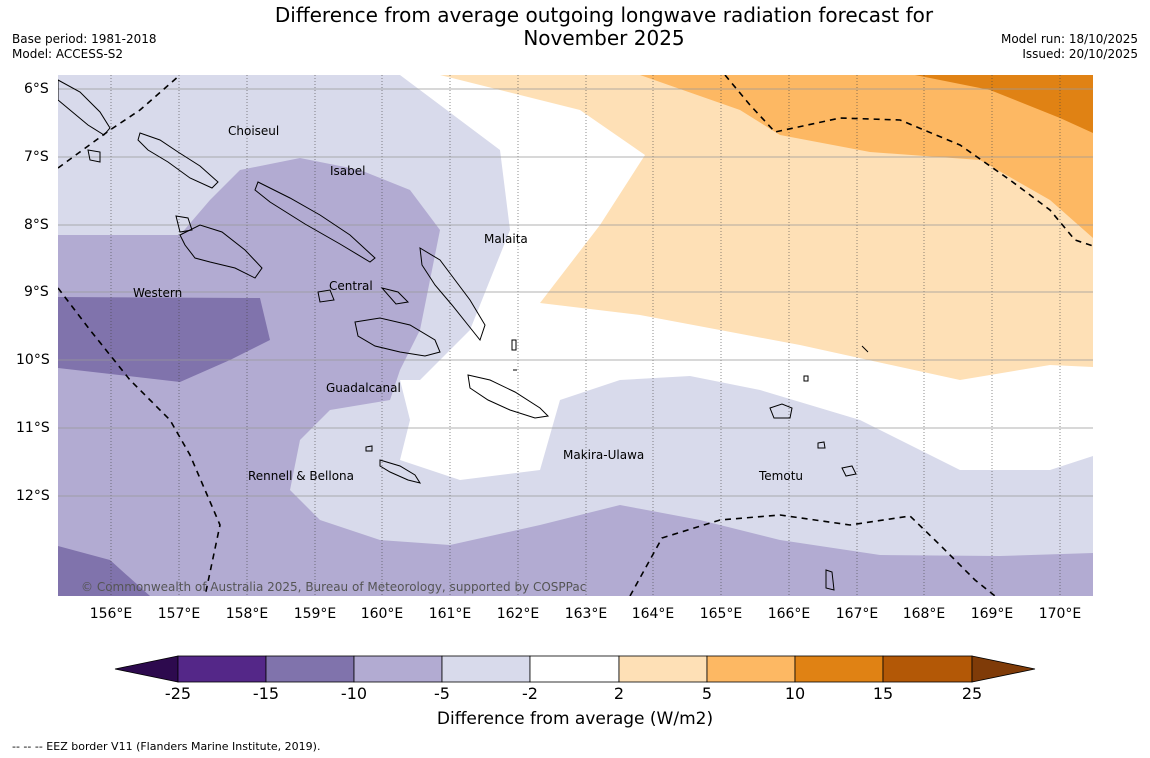  Describe the element at coordinates (395, 296) in the screenshot. I see `island-russell` at that location.